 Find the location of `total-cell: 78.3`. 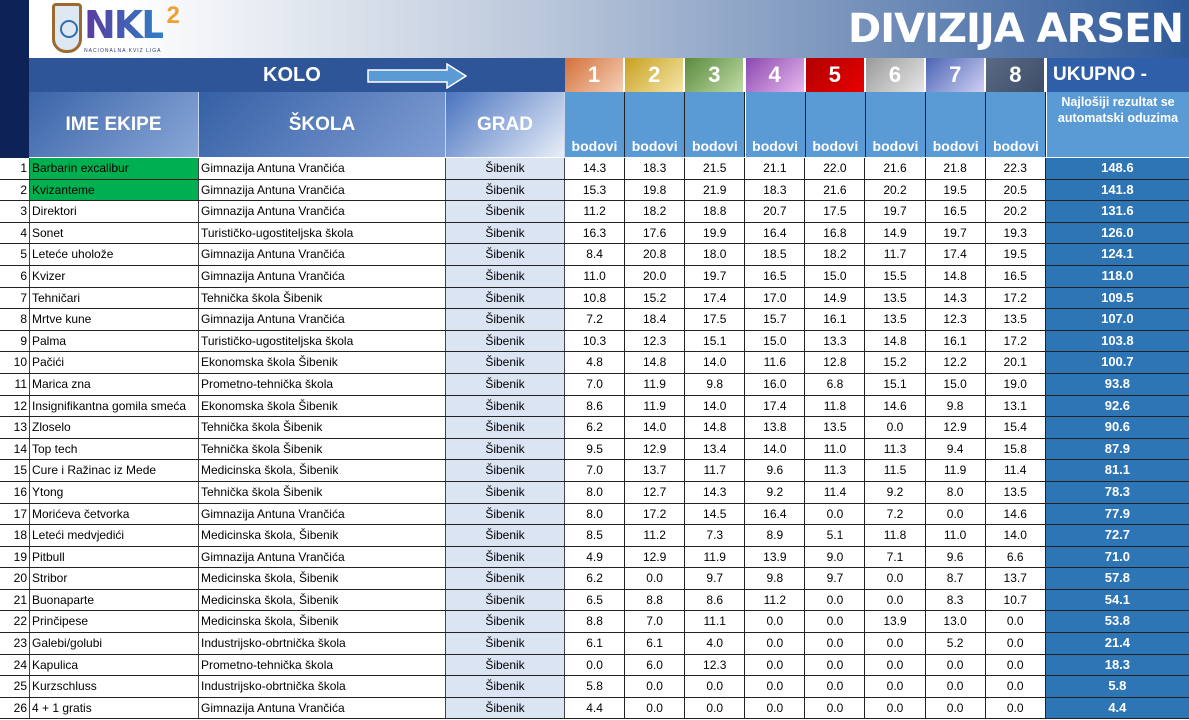

total-cell: 78.3 is located at coordinates (1117, 492).